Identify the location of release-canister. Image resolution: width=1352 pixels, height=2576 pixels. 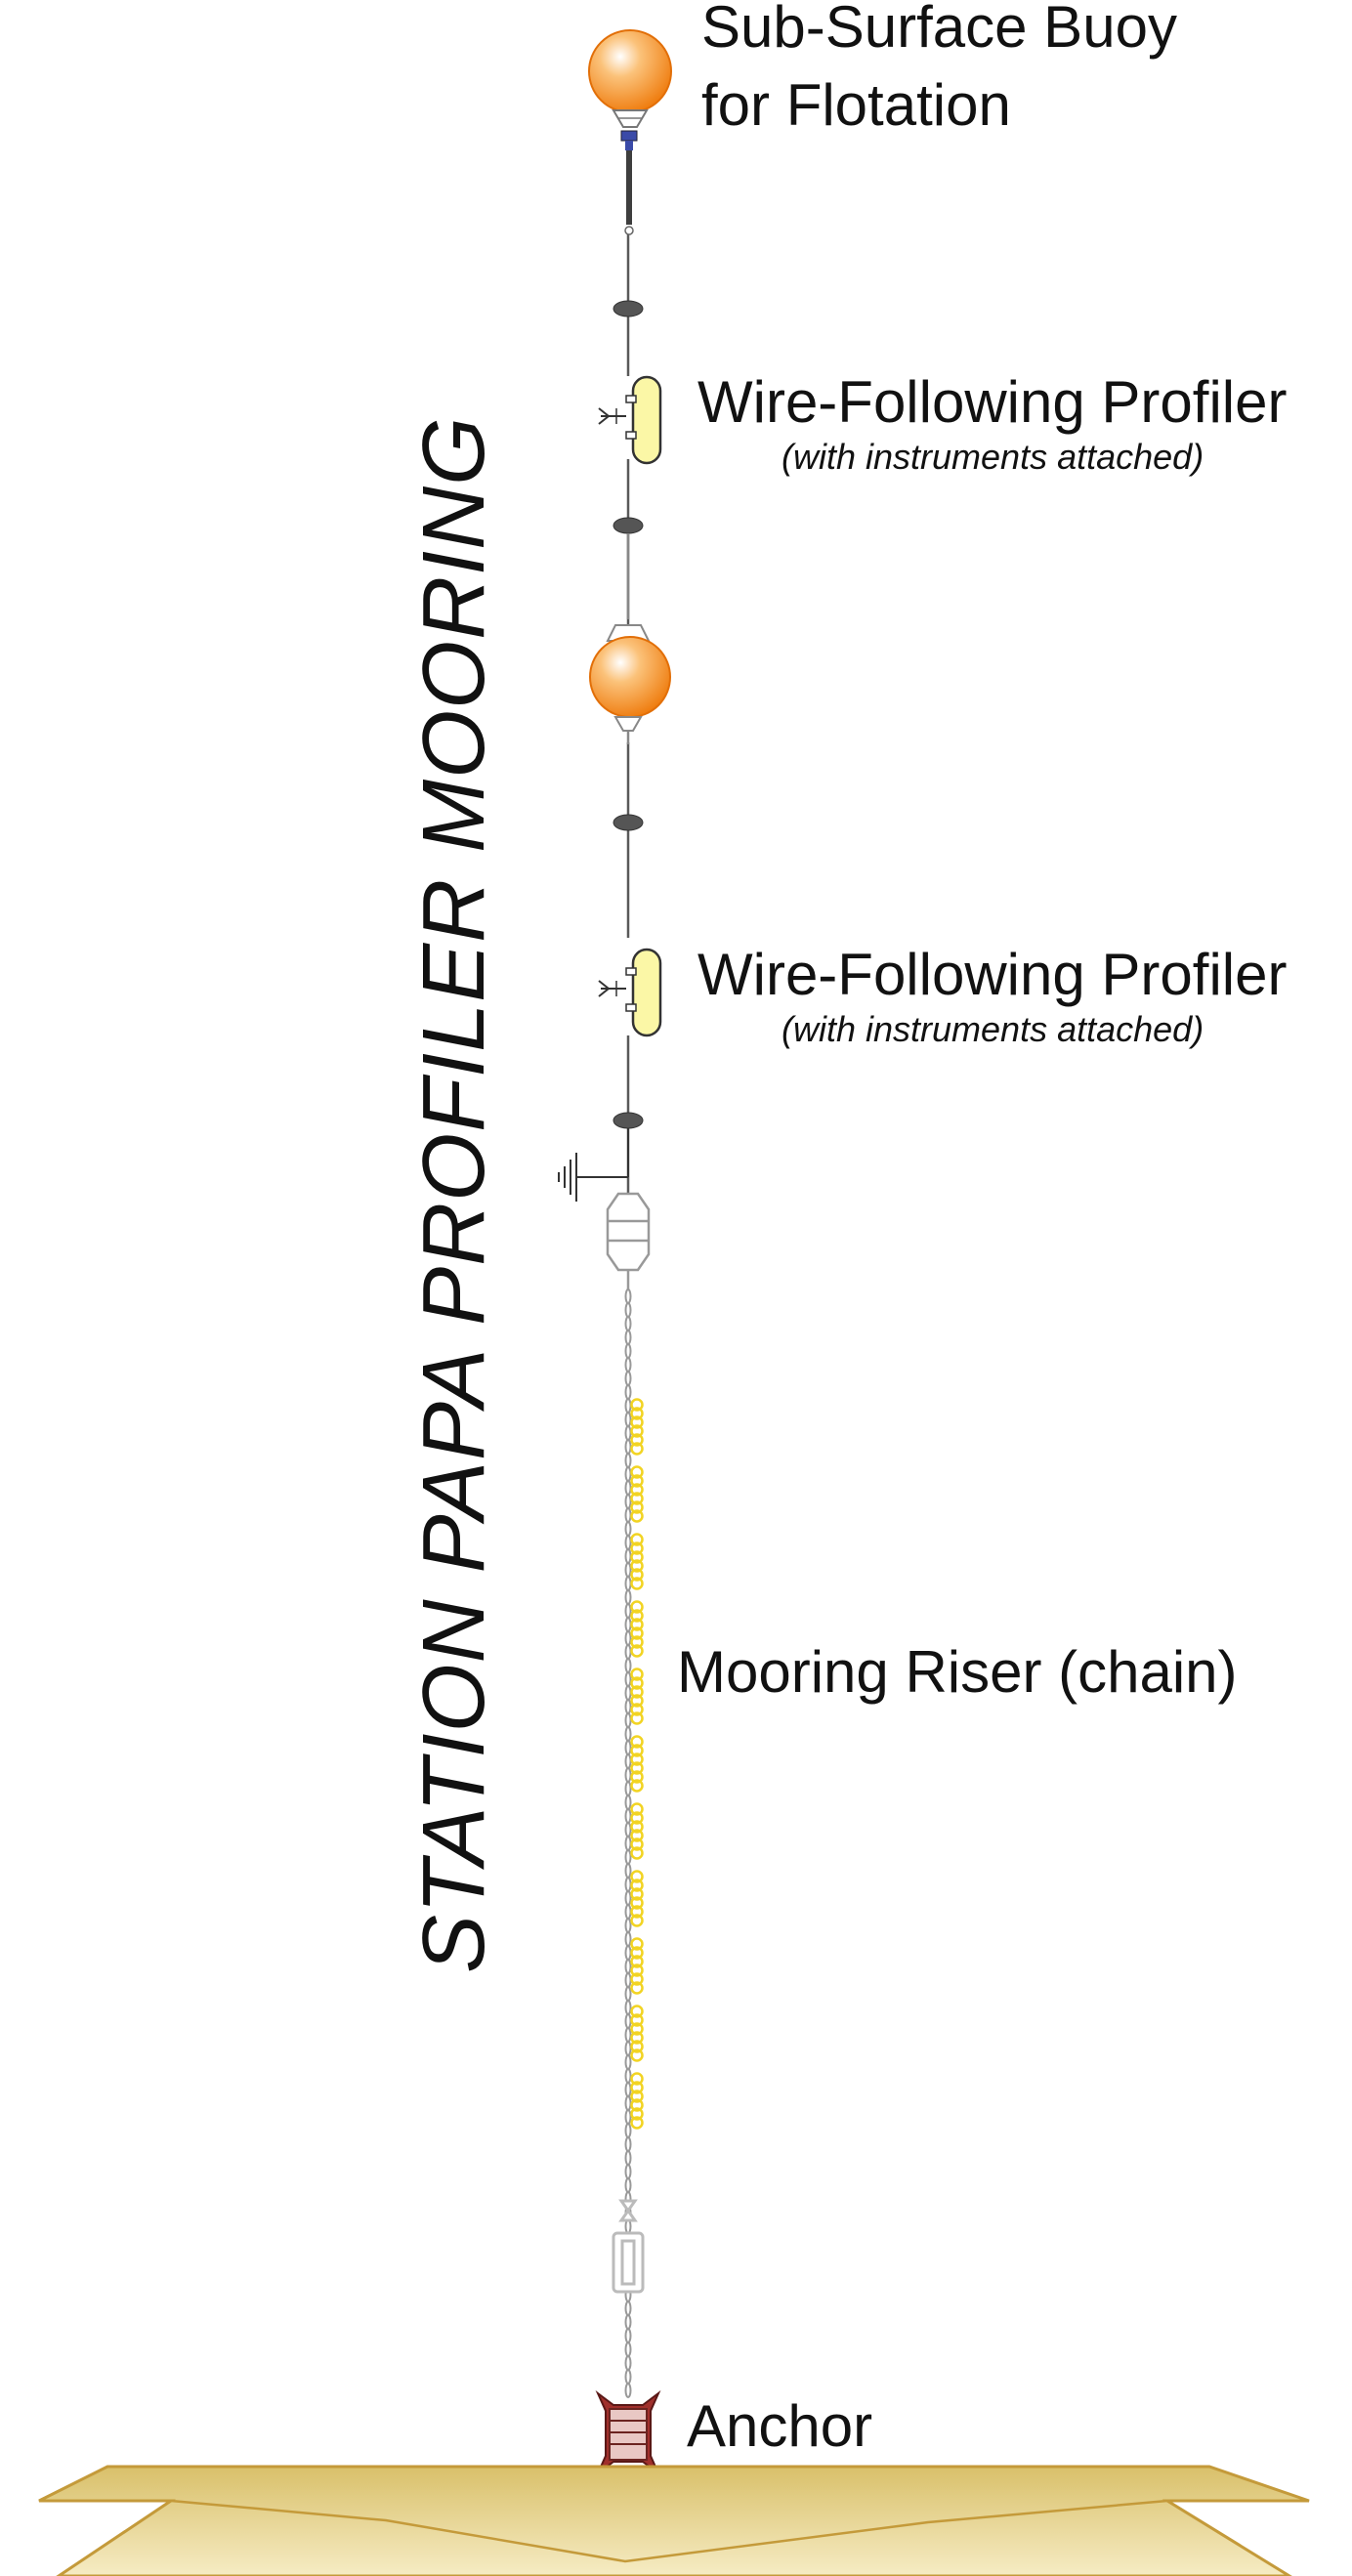
(628, 1240).